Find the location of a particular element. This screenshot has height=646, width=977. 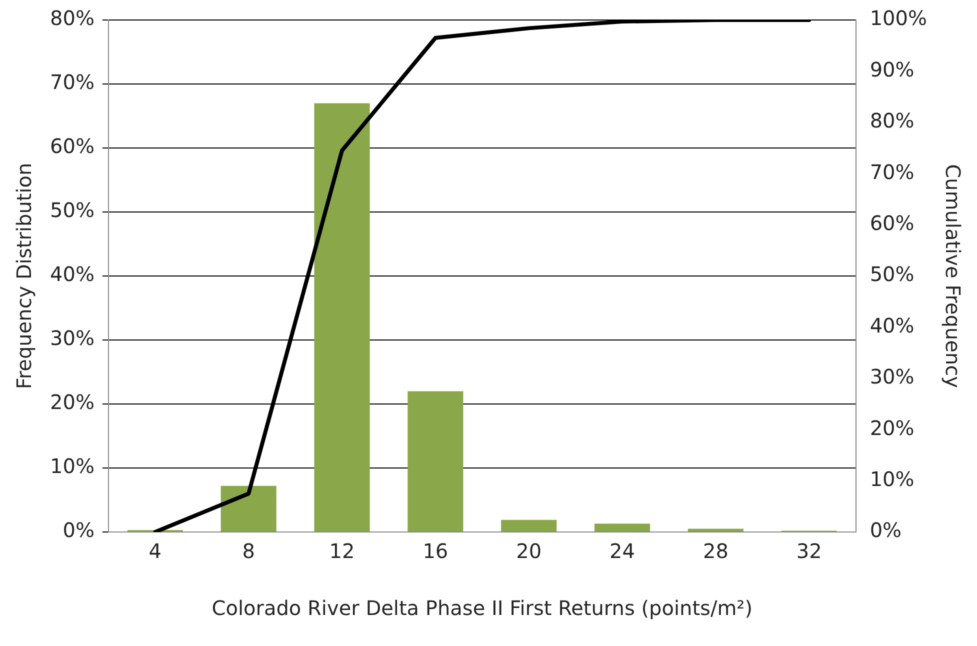

y2-tick-label: 80% is located at coordinates (892, 120).